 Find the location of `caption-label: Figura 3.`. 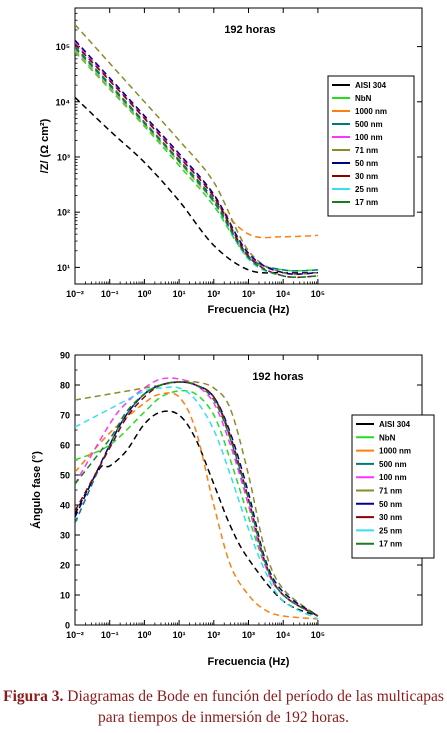

caption-label: Figura 3. is located at coordinates (33, 696).